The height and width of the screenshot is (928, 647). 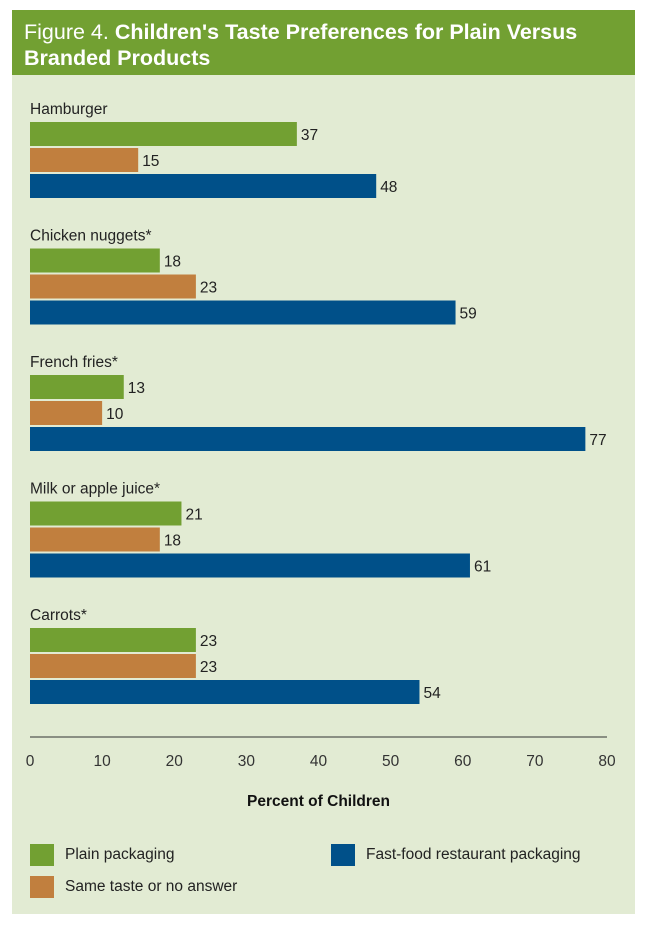 What do you see at coordinates (42, 855) in the screenshot?
I see `legend-swatch-plain` at bounding box center [42, 855].